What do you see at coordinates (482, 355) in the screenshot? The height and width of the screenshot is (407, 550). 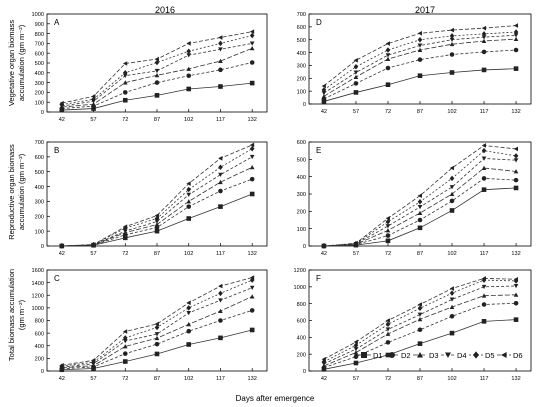 I see `legend-item-d5: D5` at bounding box center [482, 355].